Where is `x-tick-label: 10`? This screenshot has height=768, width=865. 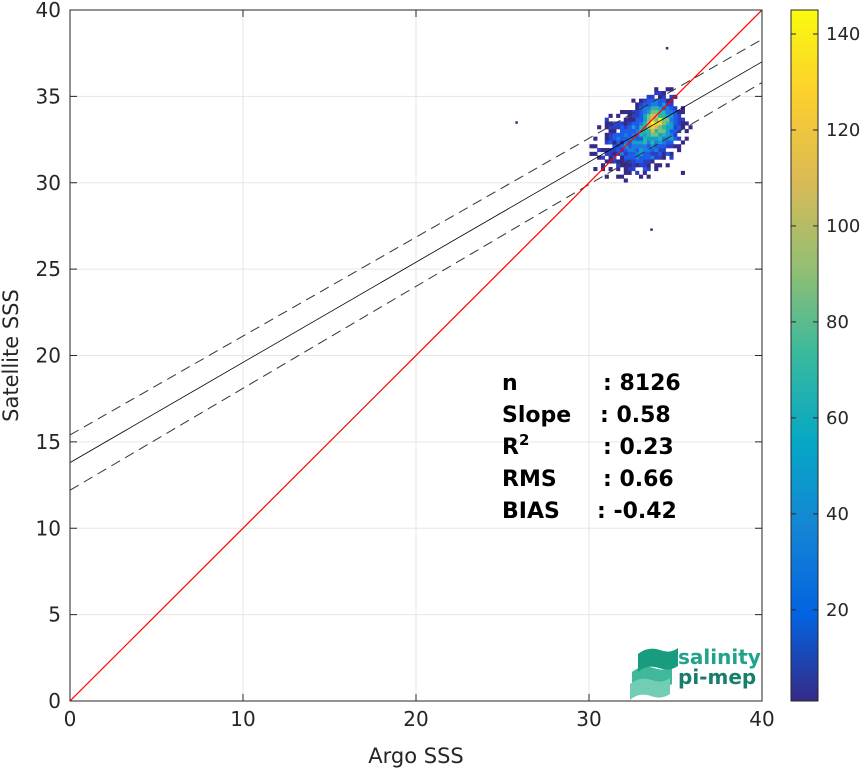 x-tick-label: 10 is located at coordinates (242, 719).